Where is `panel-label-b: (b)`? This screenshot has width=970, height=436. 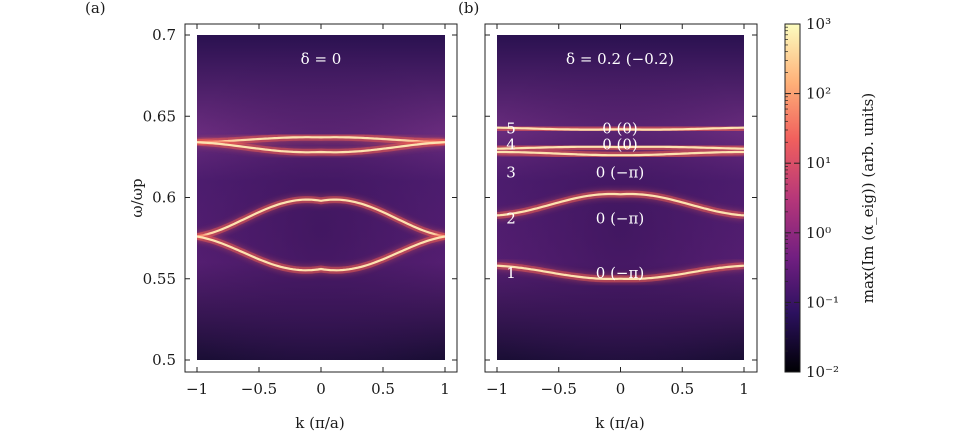
panel-label-b: (b) is located at coordinates (468, 8).